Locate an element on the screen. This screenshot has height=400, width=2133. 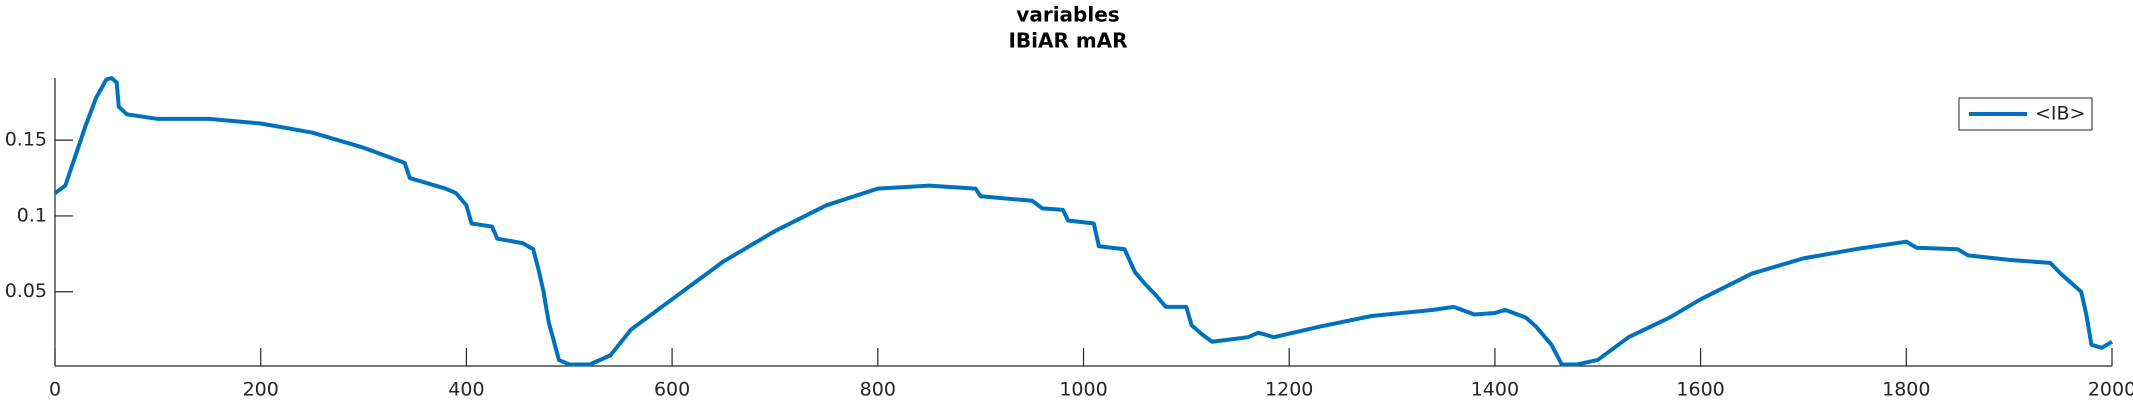
x-tick-label: 1000 is located at coordinates (1083, 389).